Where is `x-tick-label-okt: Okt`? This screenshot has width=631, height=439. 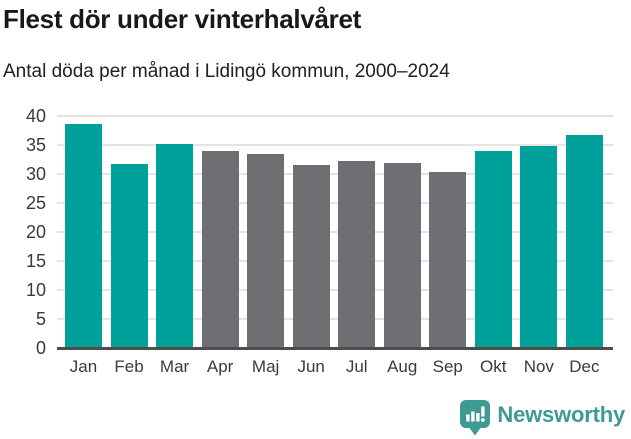 x-tick-label-okt: Okt is located at coordinates (493, 366).